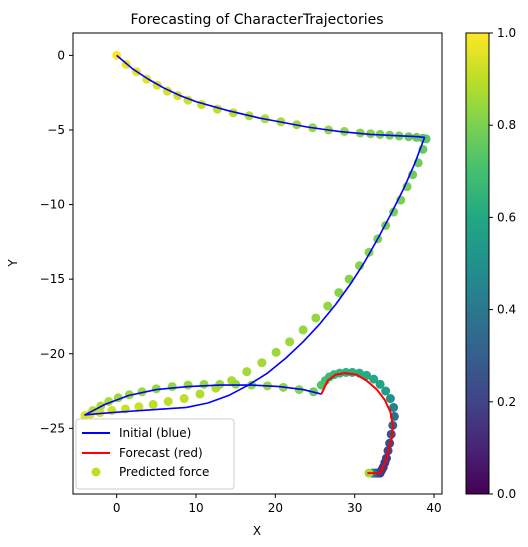  I want to click on colorbar-tick-label: 0.4, so click(506, 310).